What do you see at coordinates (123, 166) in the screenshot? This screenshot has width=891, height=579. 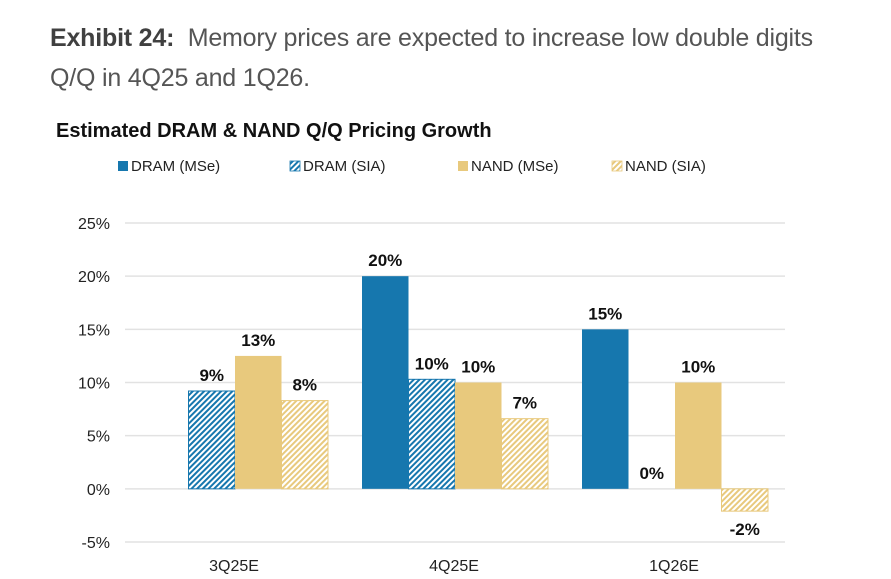 I see `legend-swatch-dram-mse` at bounding box center [123, 166].